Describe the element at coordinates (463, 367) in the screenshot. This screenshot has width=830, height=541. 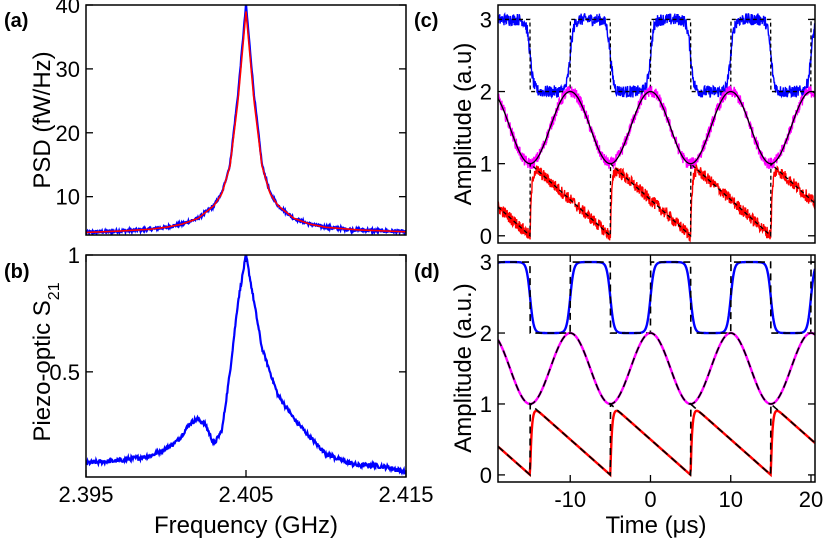
I see `ylabel-d: Amplitude (a.u.)` at that location.